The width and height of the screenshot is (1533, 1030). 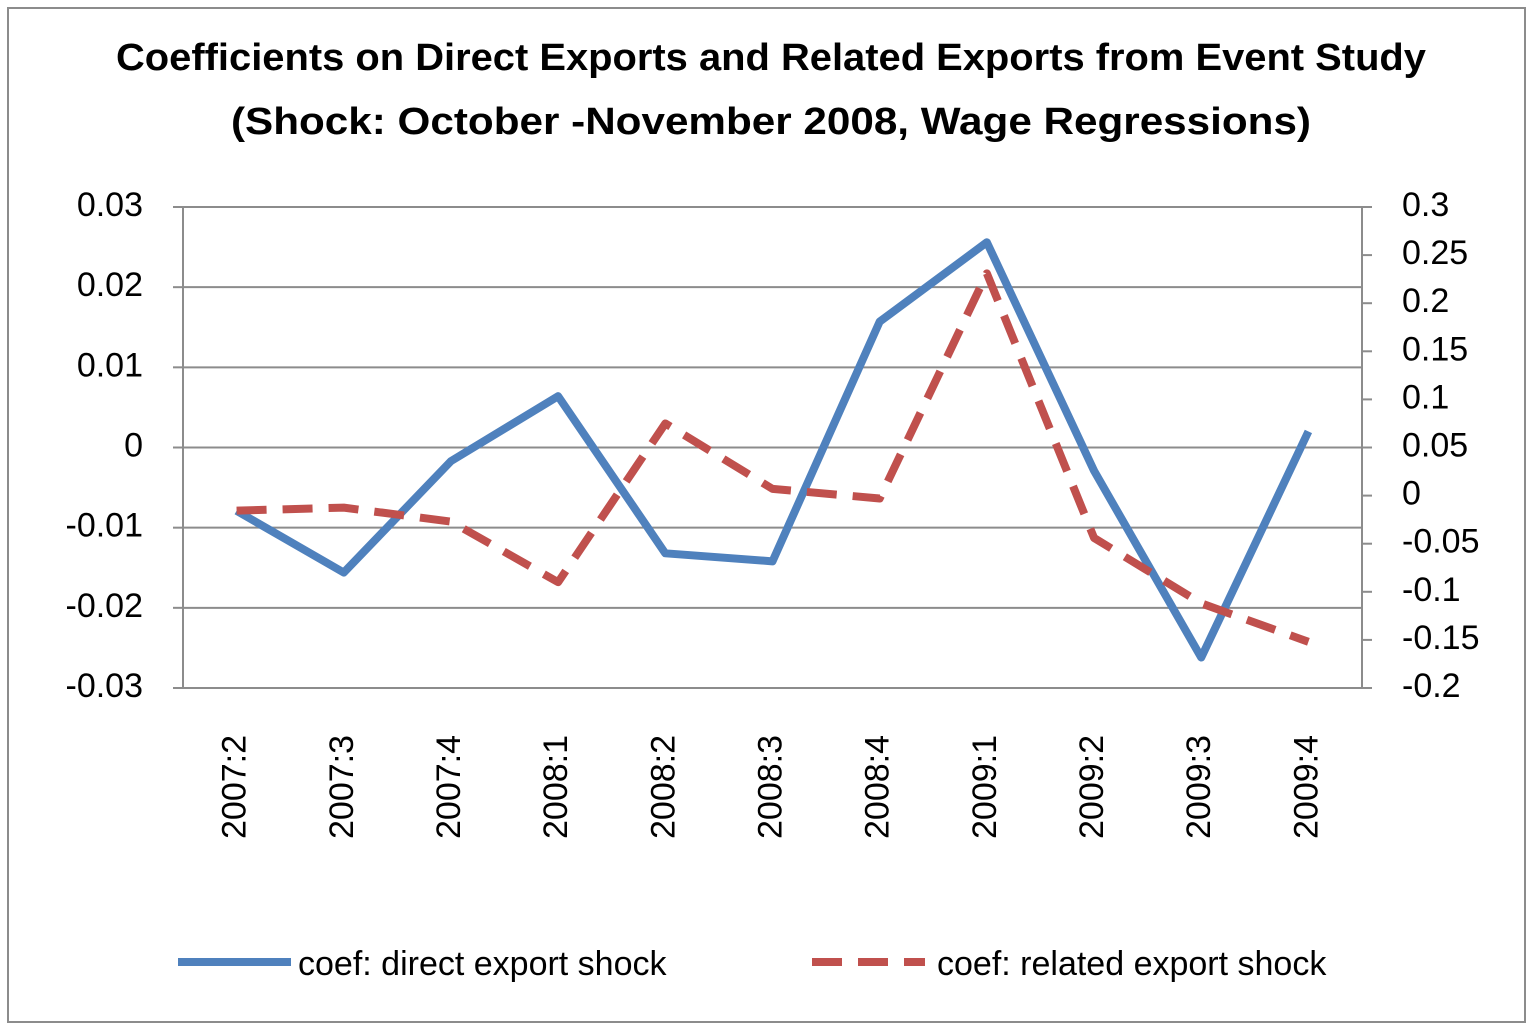 What do you see at coordinates (663, 787) in the screenshot?
I see `x-tick-label: 2008:2` at bounding box center [663, 787].